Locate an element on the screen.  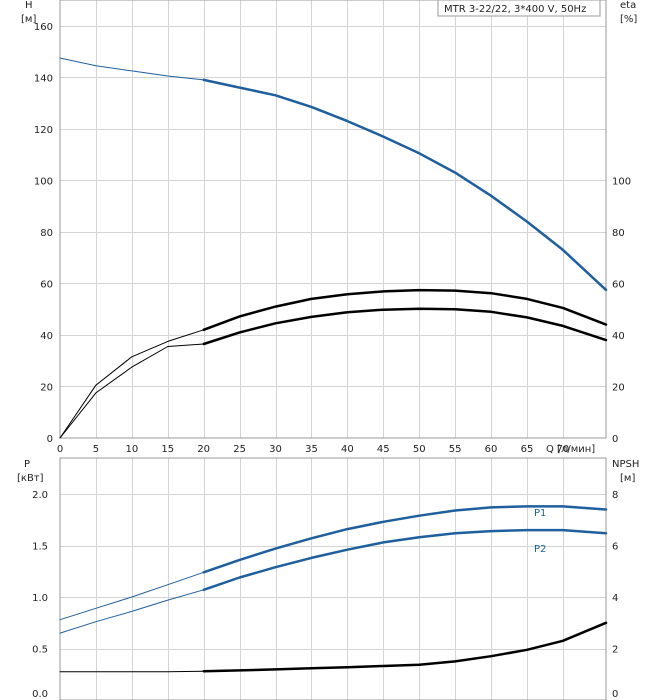
top-left-tick-label: 120 is located at coordinates (43, 130).